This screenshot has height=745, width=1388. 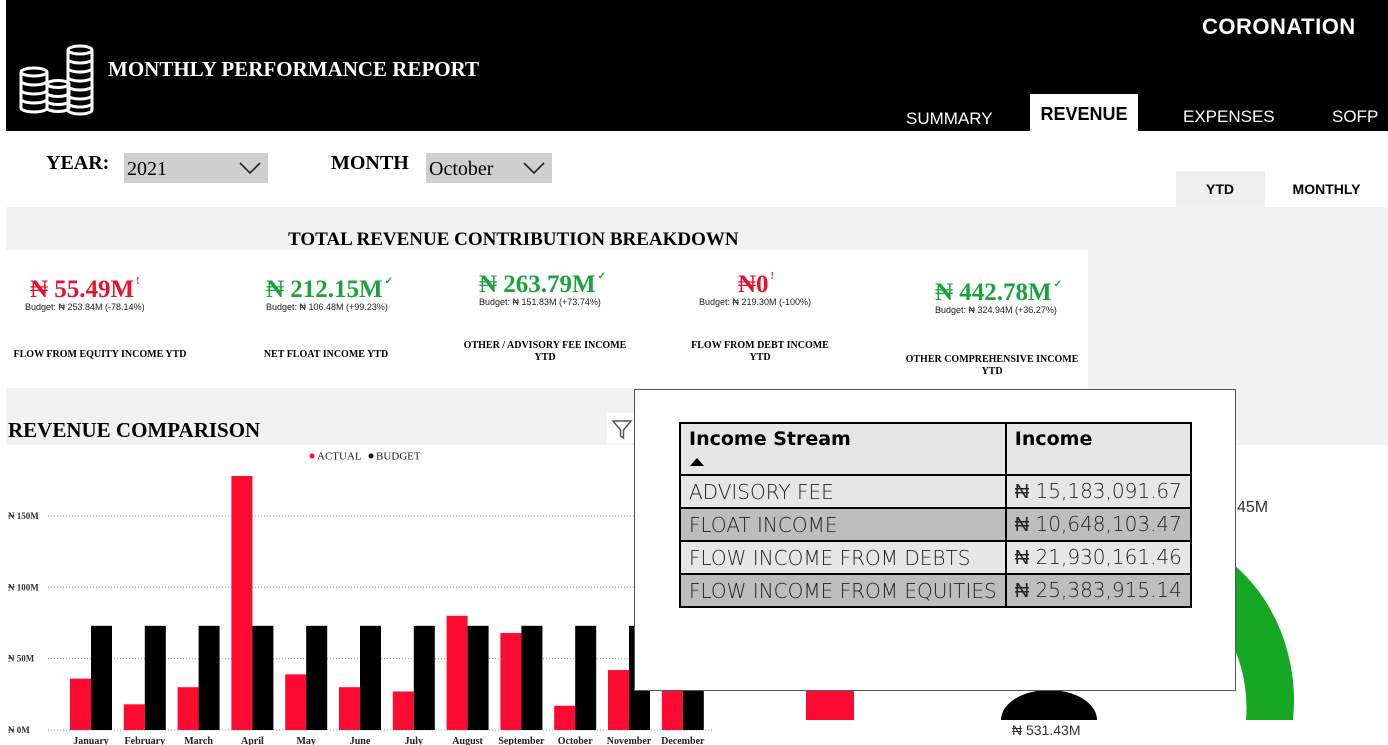 I want to click on legend-label: BUDGET, so click(x=398, y=457).